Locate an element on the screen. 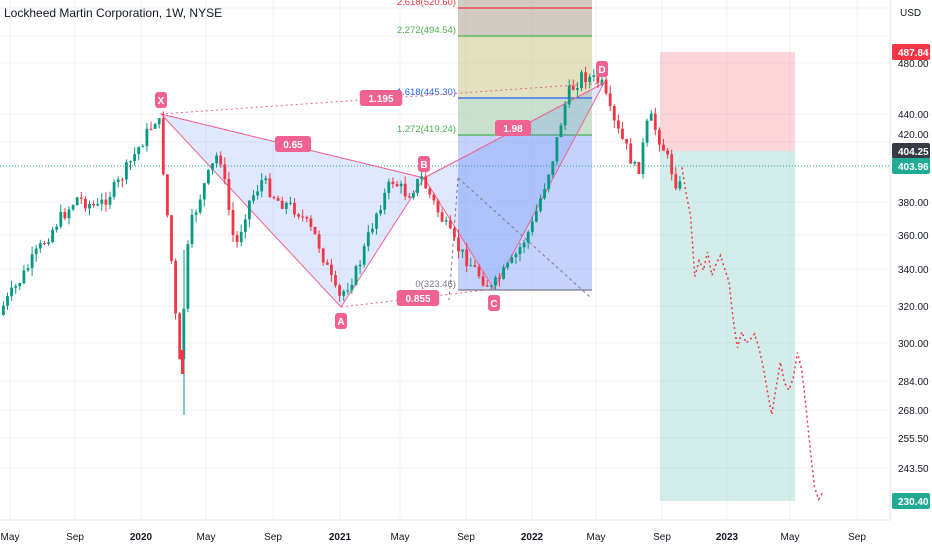 The height and width of the screenshot is (550, 932). pattern-point-c-badge is located at coordinates (494, 303).